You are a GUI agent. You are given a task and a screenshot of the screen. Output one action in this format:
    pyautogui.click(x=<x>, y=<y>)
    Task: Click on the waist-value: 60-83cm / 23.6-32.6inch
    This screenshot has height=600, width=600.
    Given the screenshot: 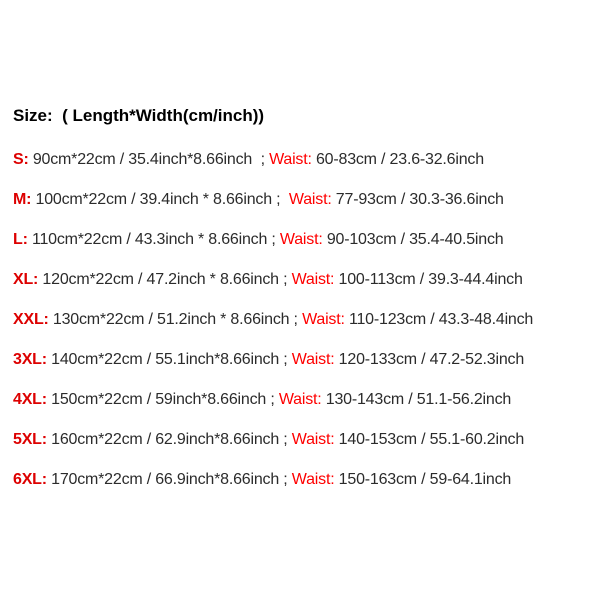 What is the action you would take?
    pyautogui.click(x=397, y=159)
    